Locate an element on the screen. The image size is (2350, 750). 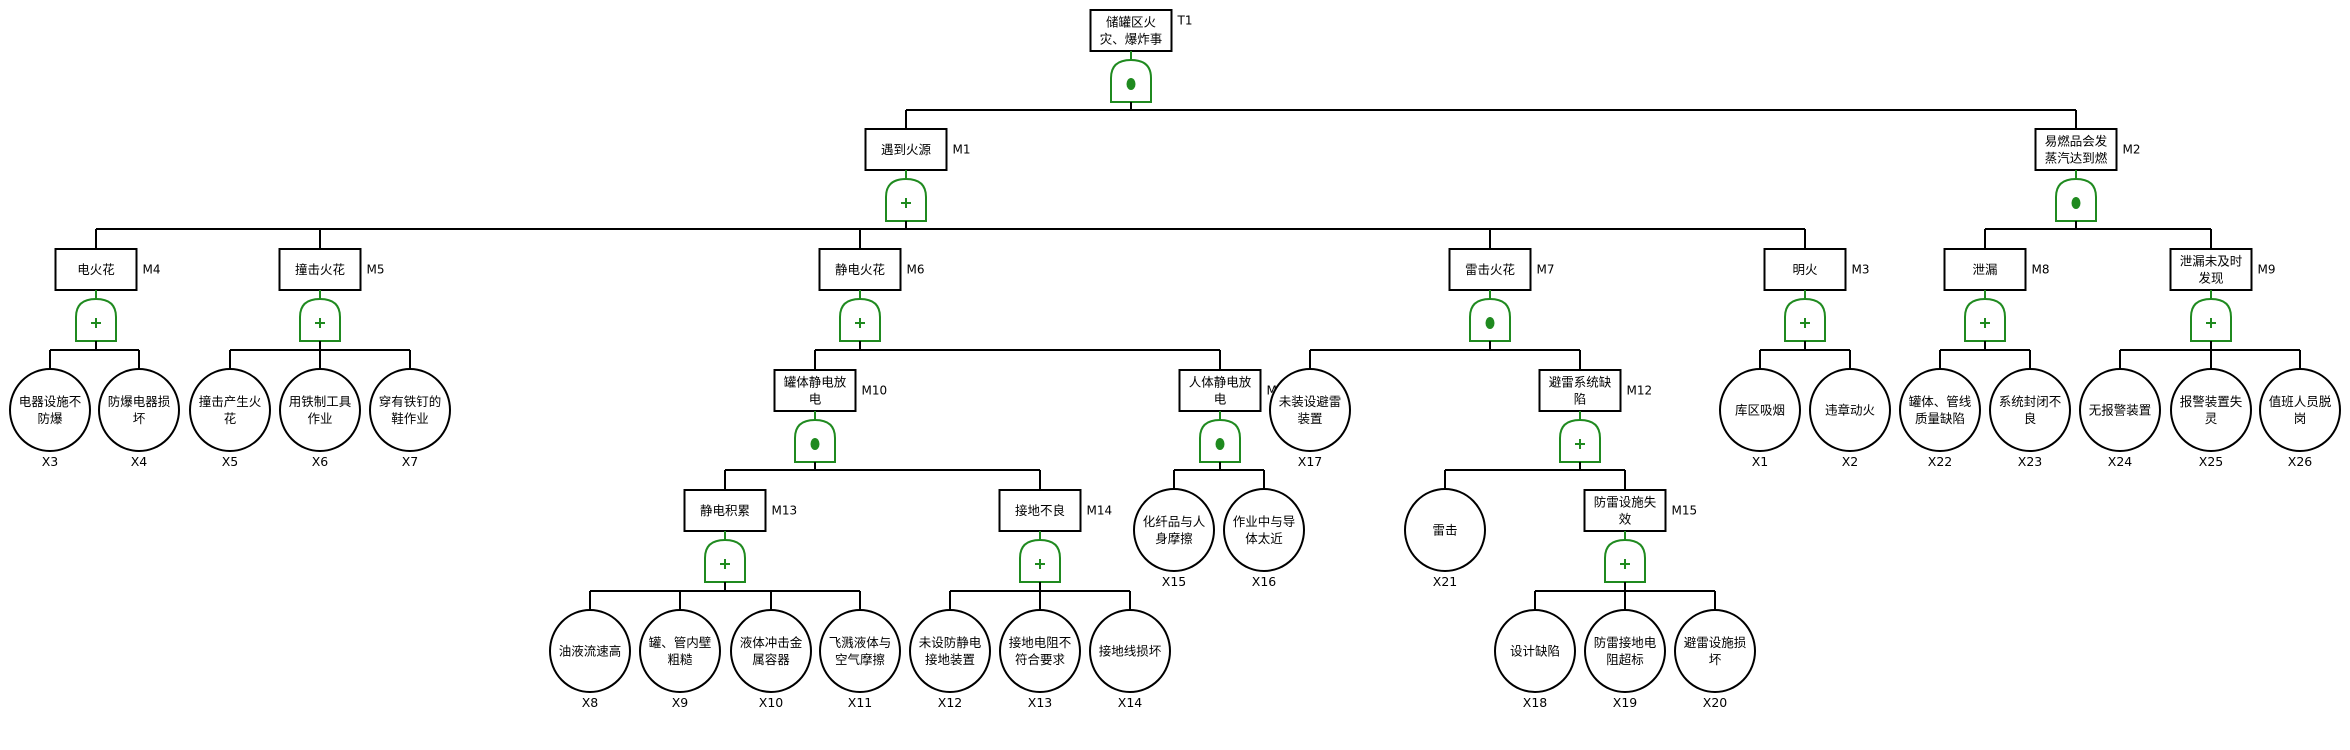
basic-event-label: 电器设施不 is located at coordinates (50, 401).